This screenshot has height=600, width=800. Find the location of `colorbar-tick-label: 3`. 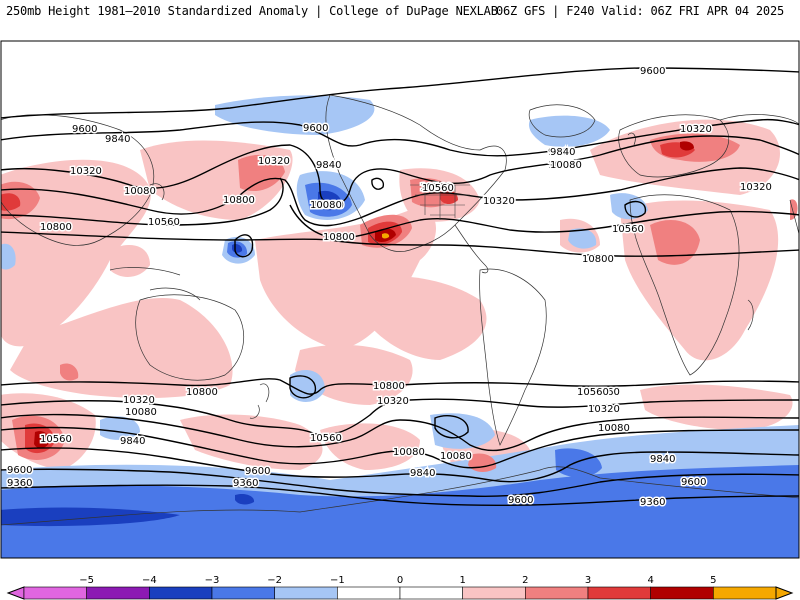

colorbar-tick-label: 3 is located at coordinates (588, 580).